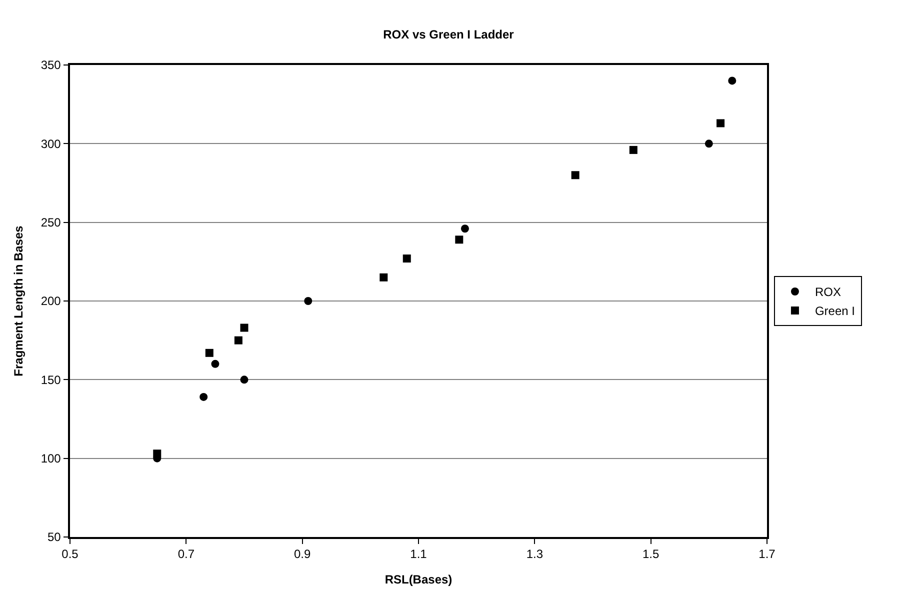 The width and height of the screenshot is (897, 597). I want to click on y-tick-label: 250, so click(51, 223).